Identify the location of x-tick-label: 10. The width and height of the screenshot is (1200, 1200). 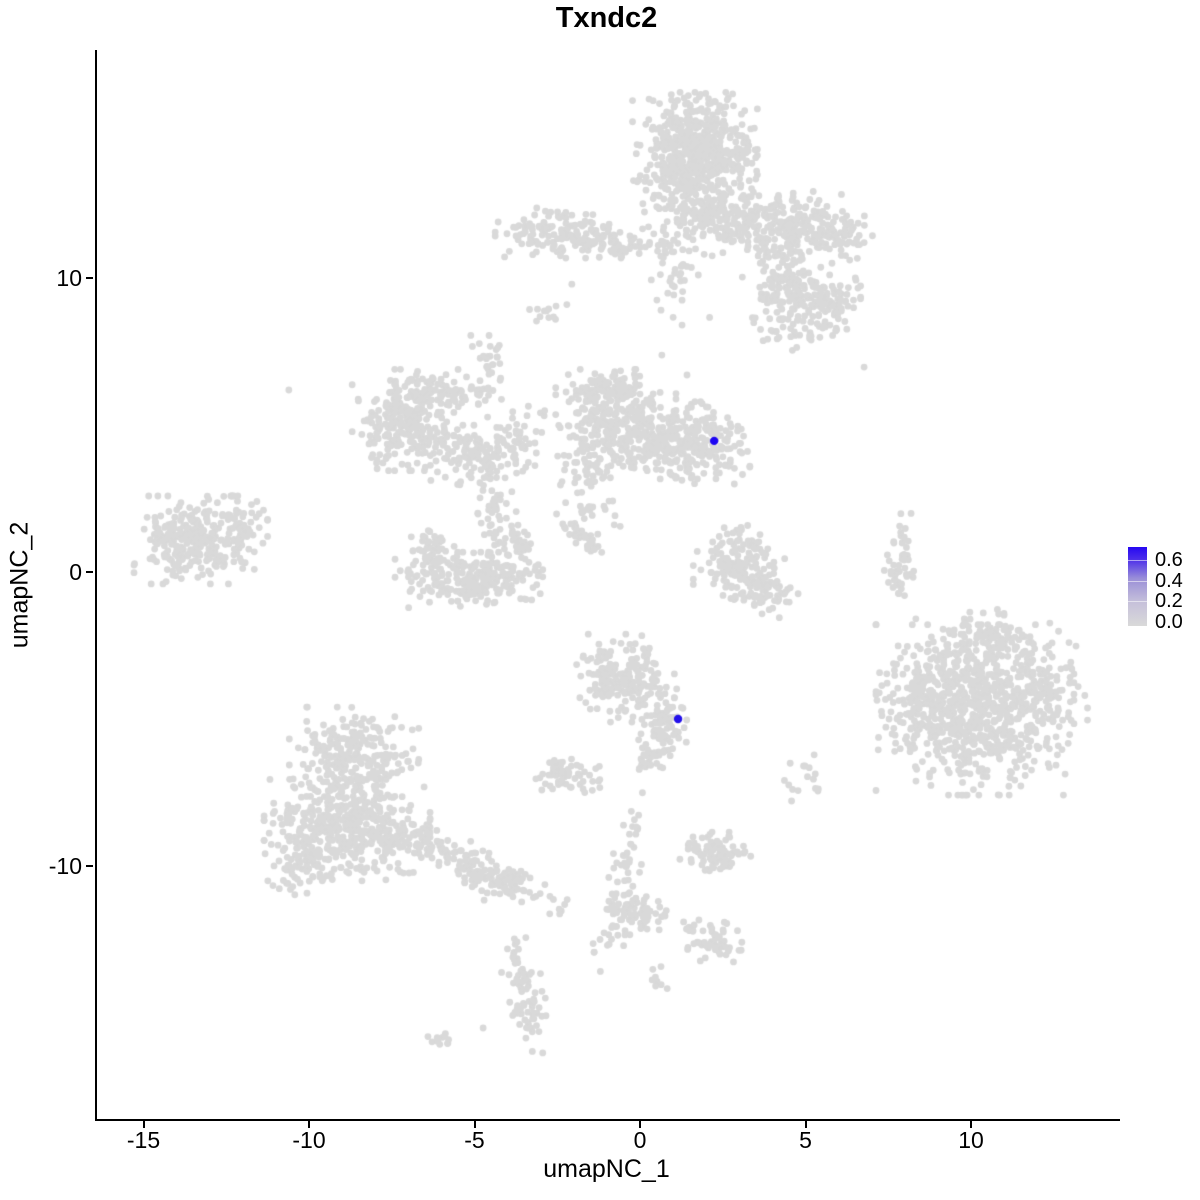
(971, 1140).